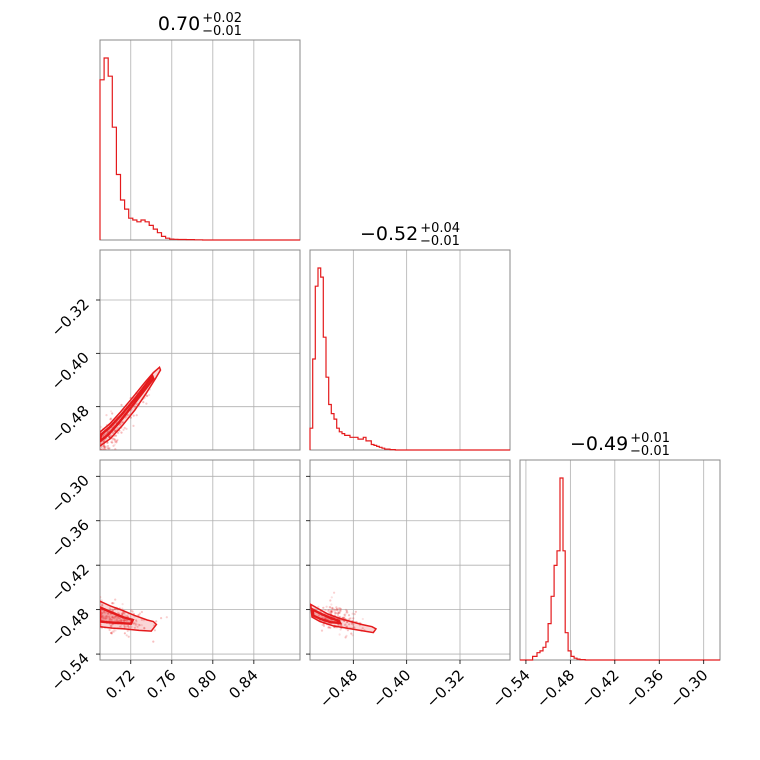 Image resolution: width=760 pixels, height=760 pixels. What do you see at coordinates (650, 451) in the screenshot?
I see `title-lower-error: −0.01` at bounding box center [650, 451].